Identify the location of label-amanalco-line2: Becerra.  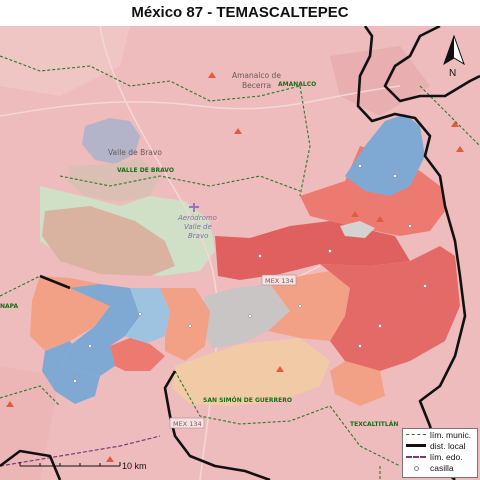
(256, 85).